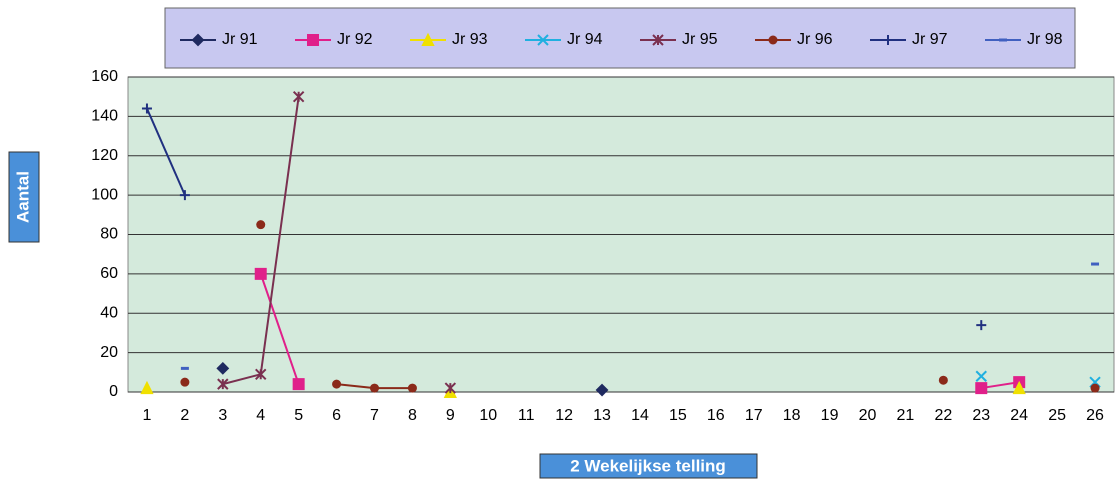 This screenshot has height=479, width=1117. What do you see at coordinates (470, 39) in the screenshot?
I see `legend-label: Jr 93` at bounding box center [470, 39].